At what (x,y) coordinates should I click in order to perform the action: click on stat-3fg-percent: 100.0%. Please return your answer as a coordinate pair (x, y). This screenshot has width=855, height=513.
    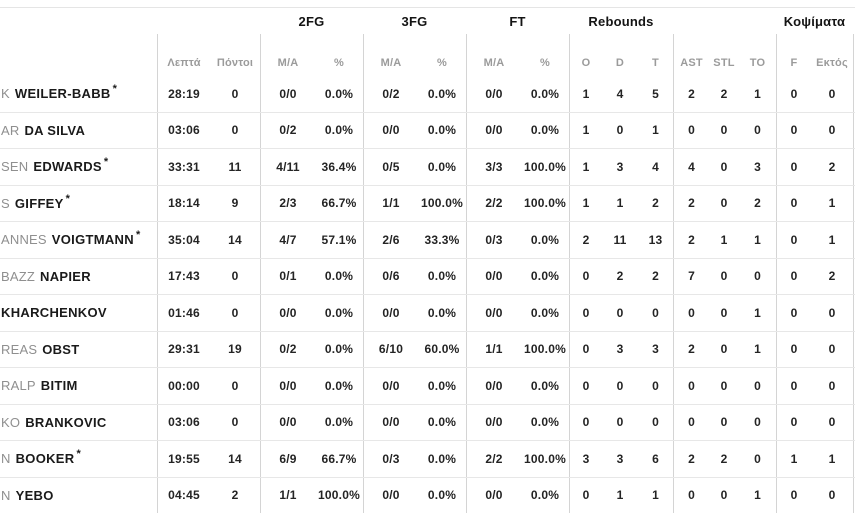
    Looking at the image, I should click on (442, 203).